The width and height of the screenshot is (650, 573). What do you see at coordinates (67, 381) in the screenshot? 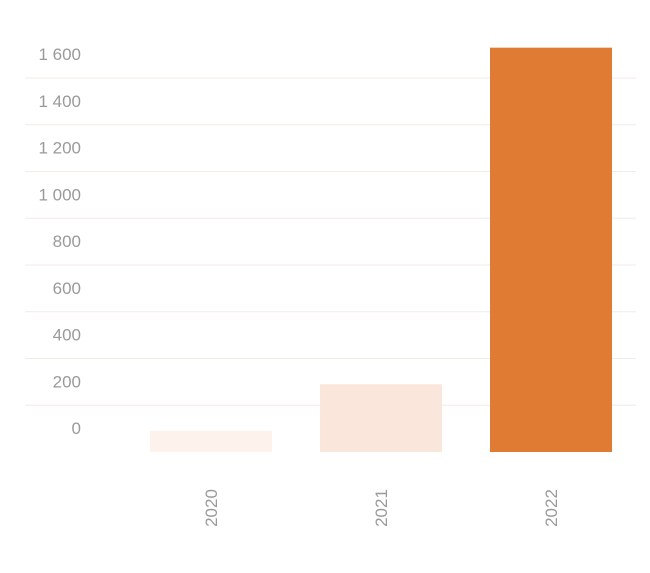
I see `y-tick-label: 200` at bounding box center [67, 381].